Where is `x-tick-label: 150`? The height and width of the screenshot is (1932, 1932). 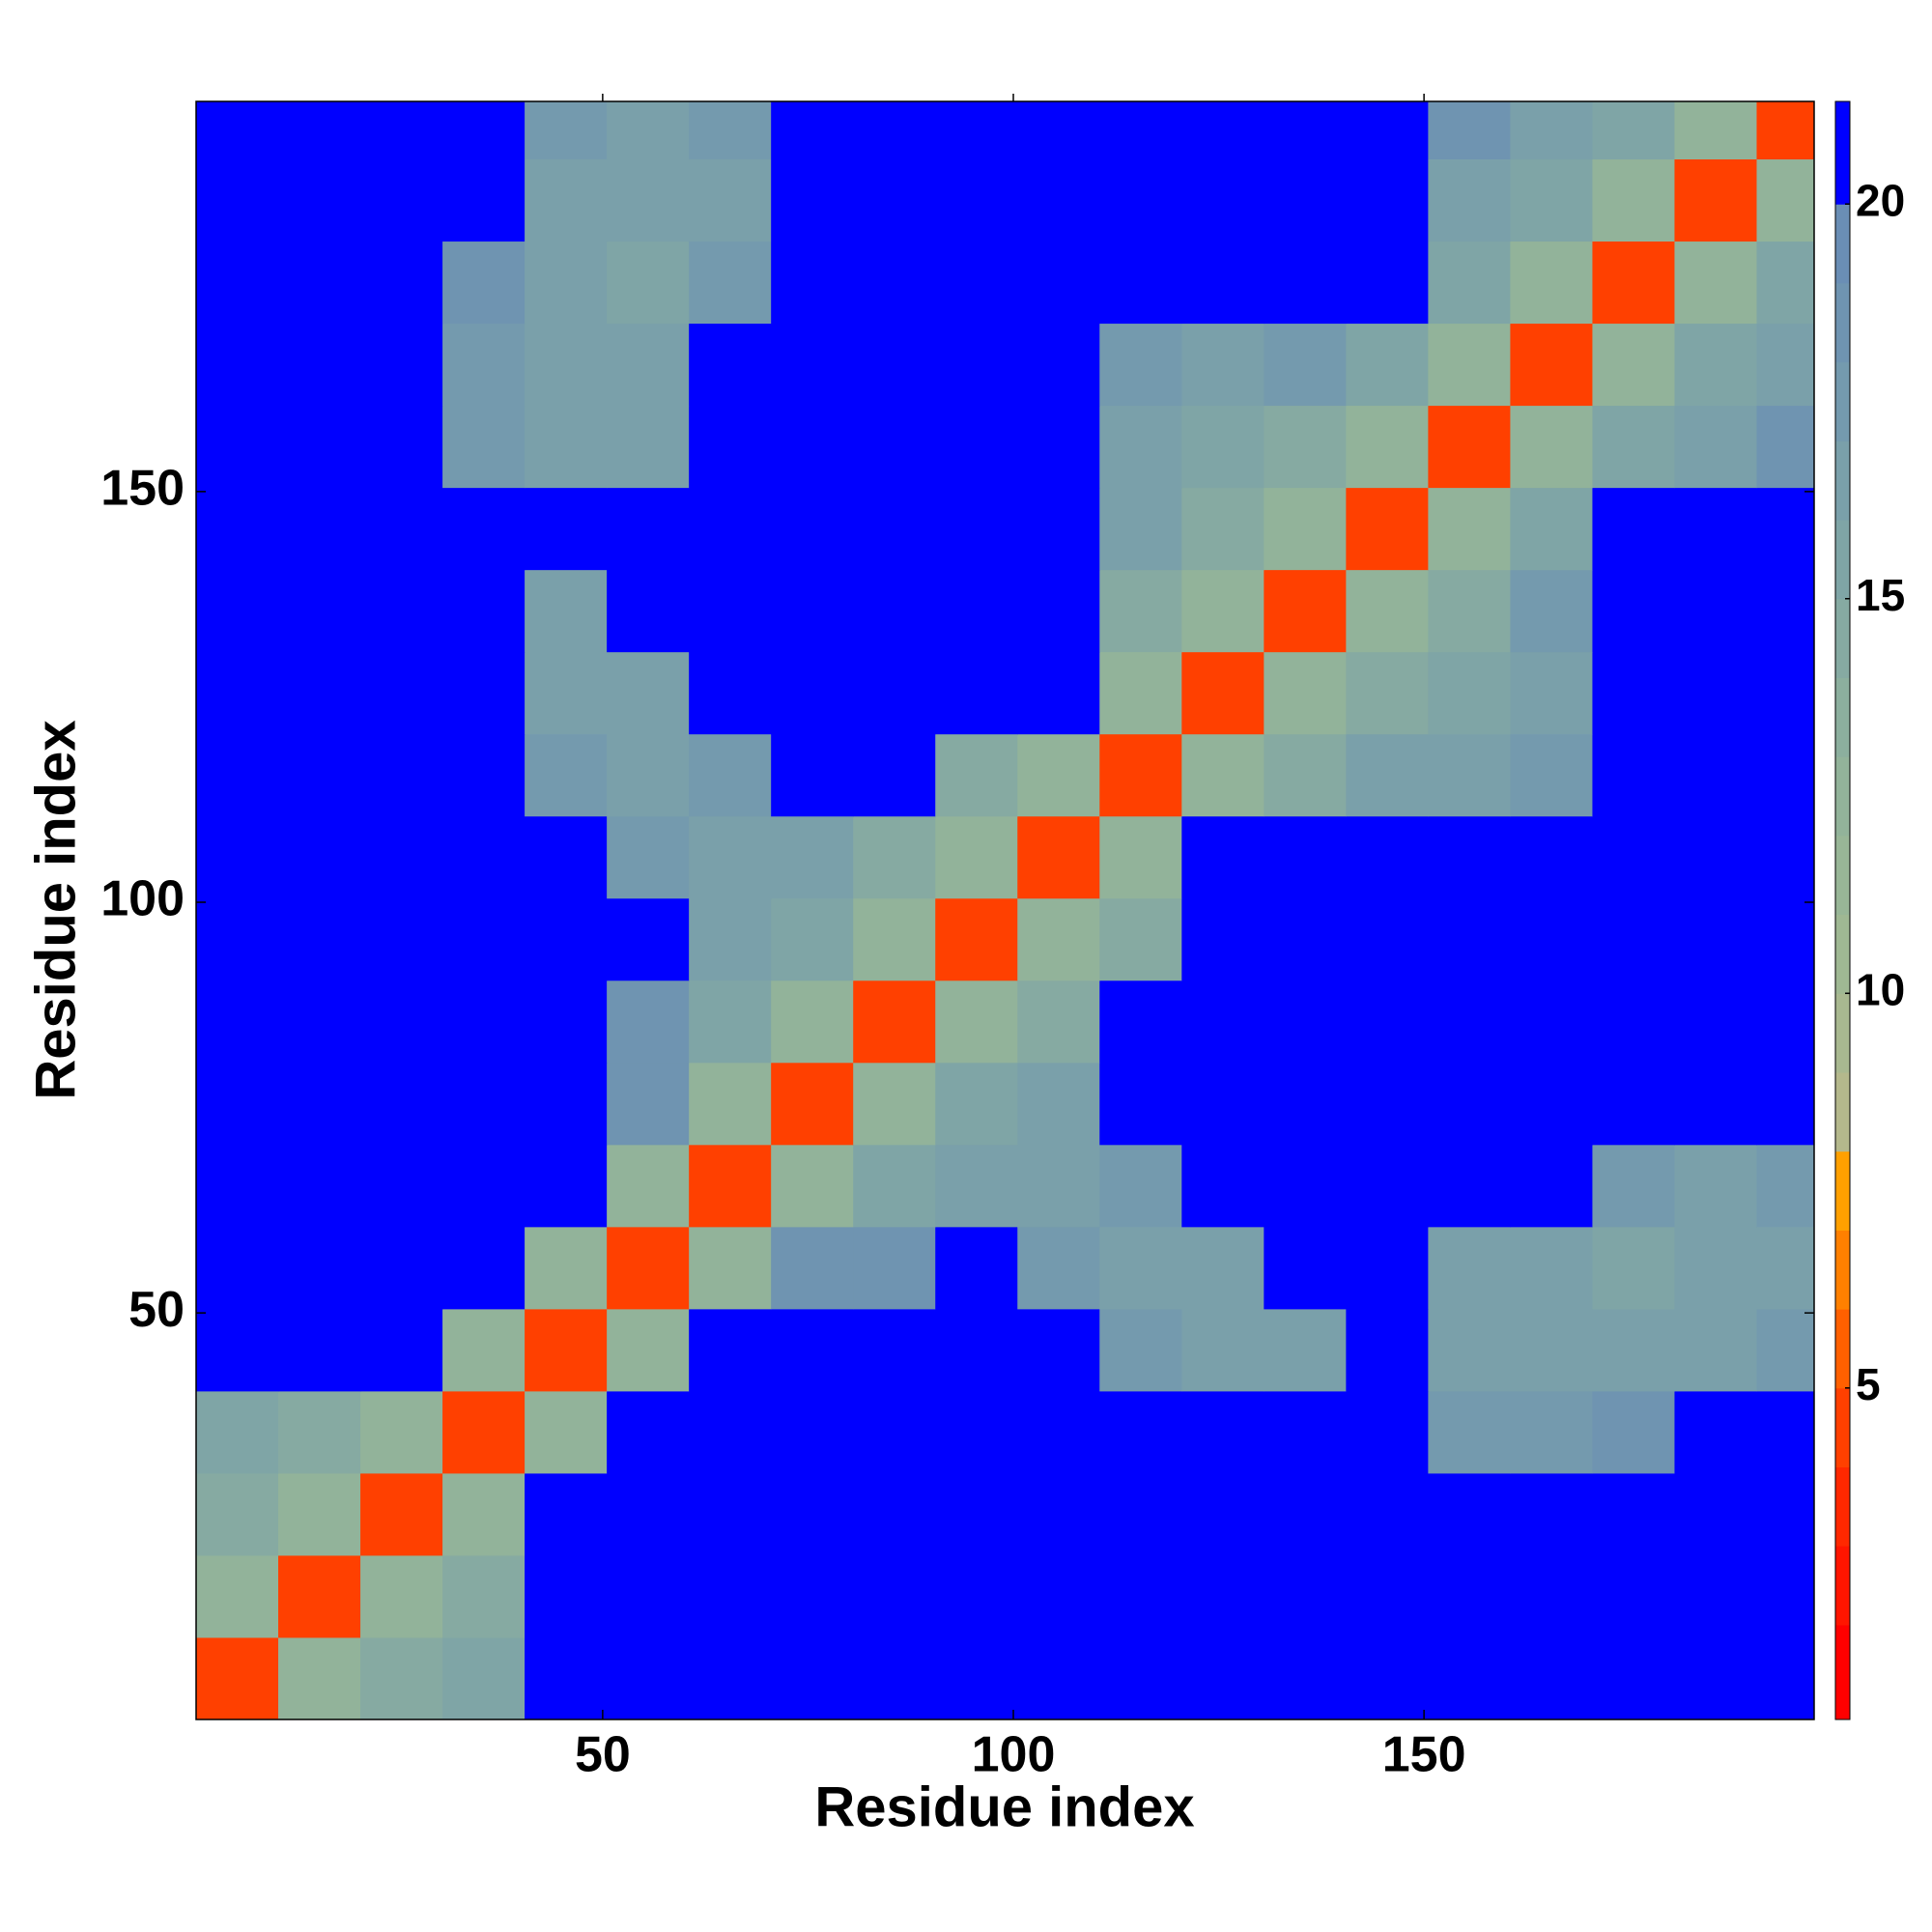
x-tick-label: 150 is located at coordinates (1424, 1755).